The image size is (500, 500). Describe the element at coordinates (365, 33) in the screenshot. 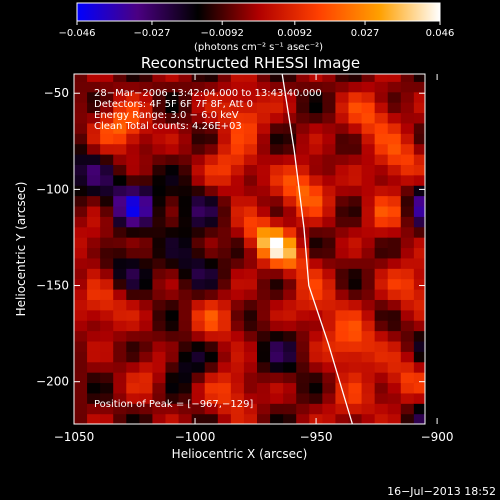

I see `colorbar-tick-label: 0.027` at that location.